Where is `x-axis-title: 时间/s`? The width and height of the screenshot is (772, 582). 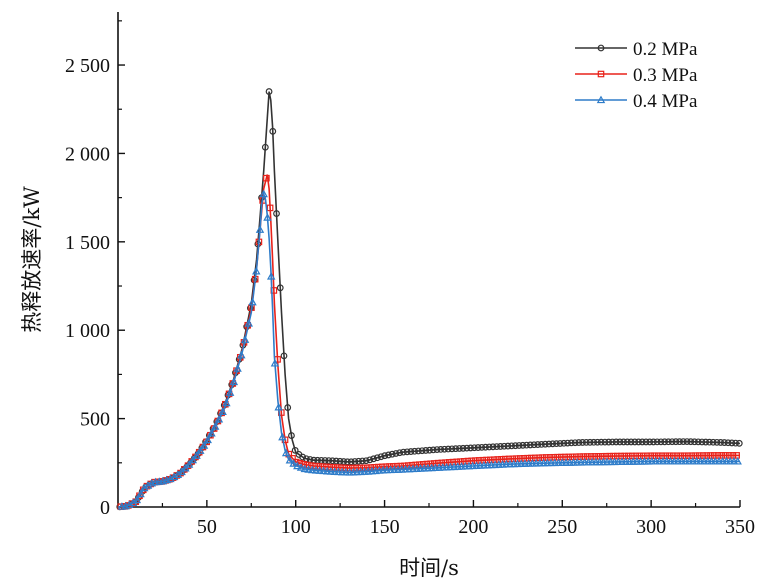
x-axis-title: 时间/s is located at coordinates (429, 568).